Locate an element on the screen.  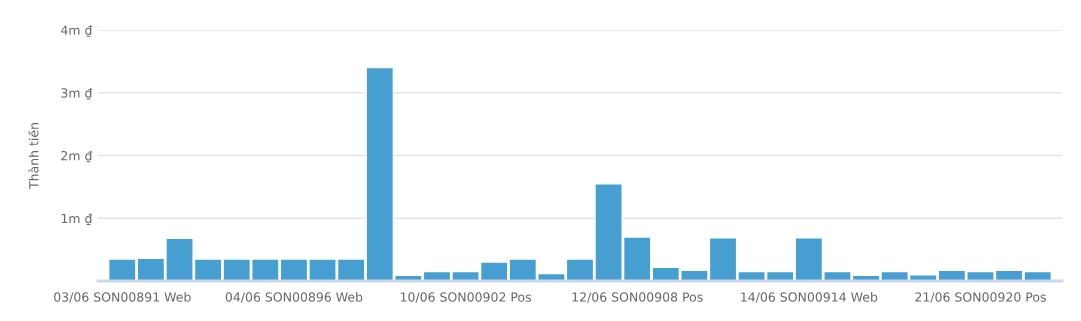
x-tick-label: 14/06 SON00914 Web is located at coordinates (809, 297).